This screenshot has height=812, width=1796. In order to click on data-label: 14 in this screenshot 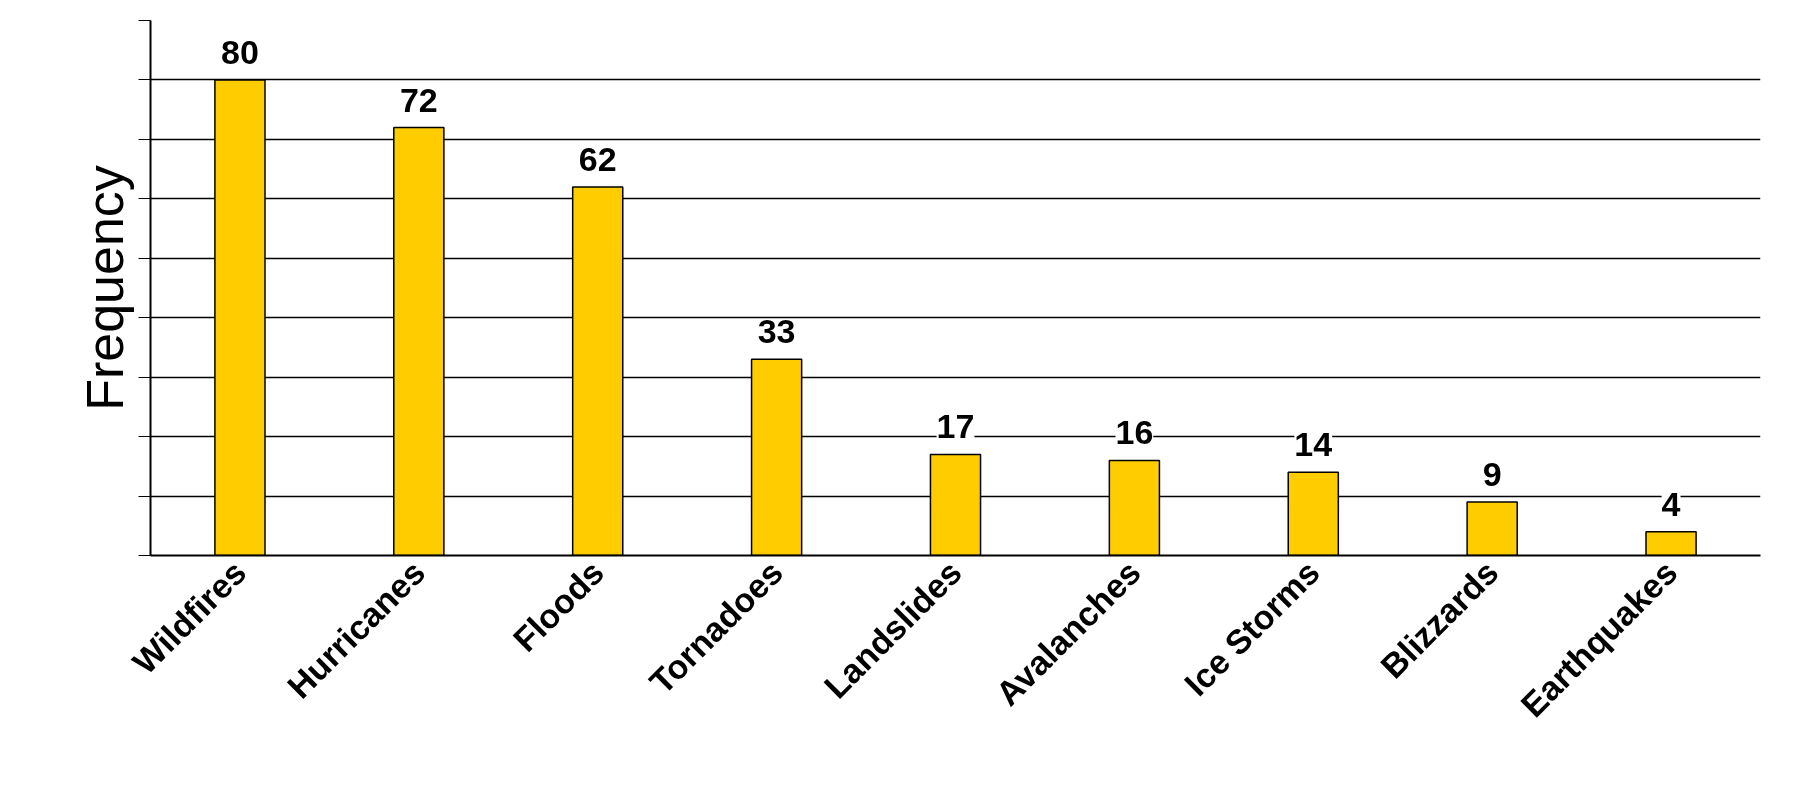, I will do `click(1313, 444)`.